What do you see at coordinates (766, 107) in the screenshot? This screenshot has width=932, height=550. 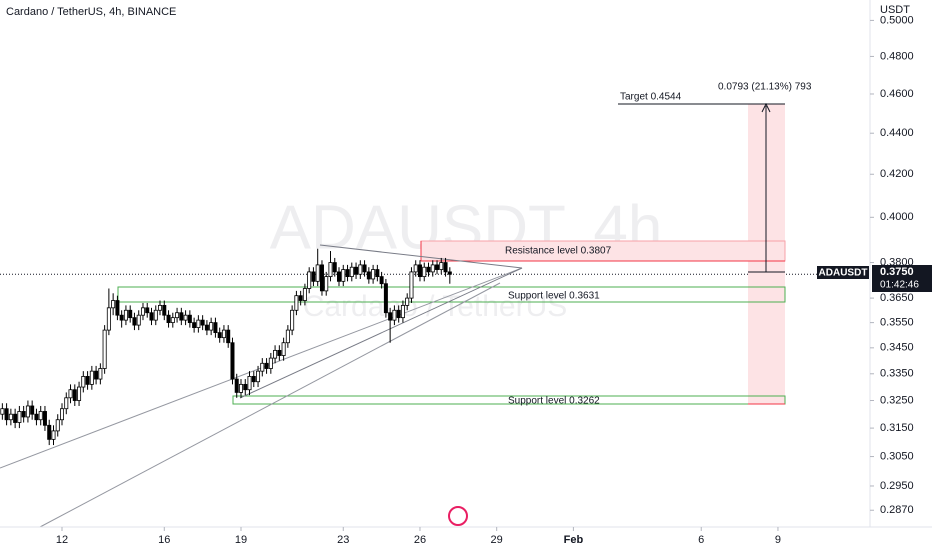 I see `arrow-head` at bounding box center [766, 107].